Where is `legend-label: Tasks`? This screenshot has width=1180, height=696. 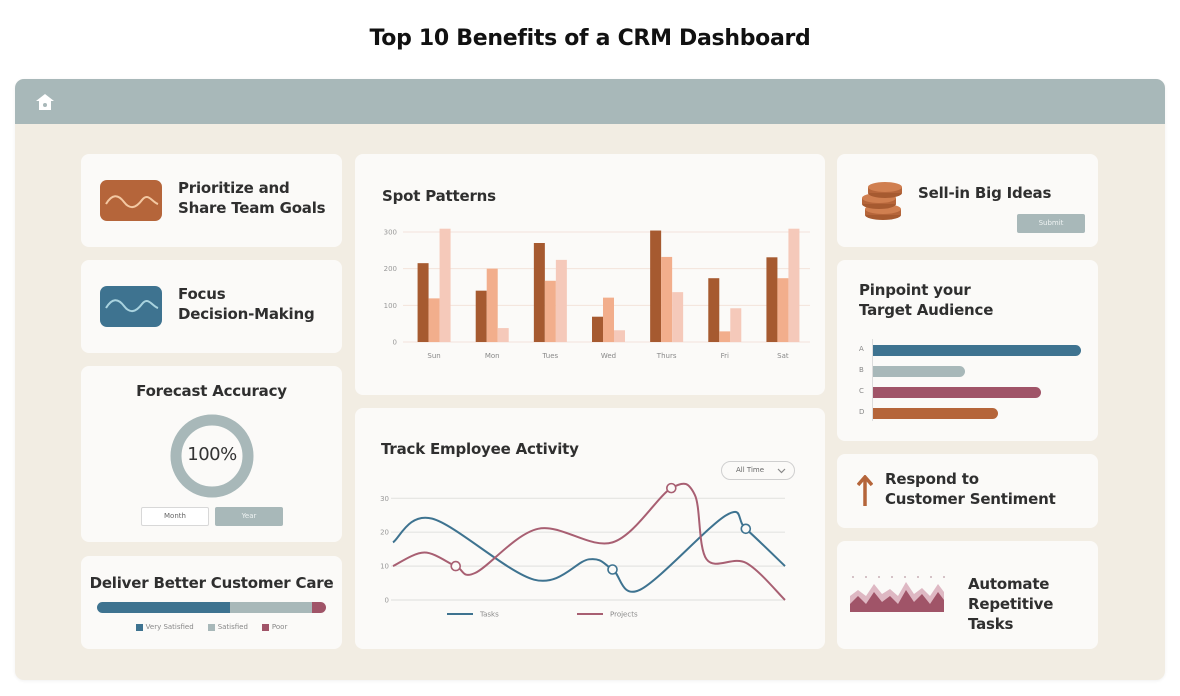
legend-label: Tasks is located at coordinates (489, 615).